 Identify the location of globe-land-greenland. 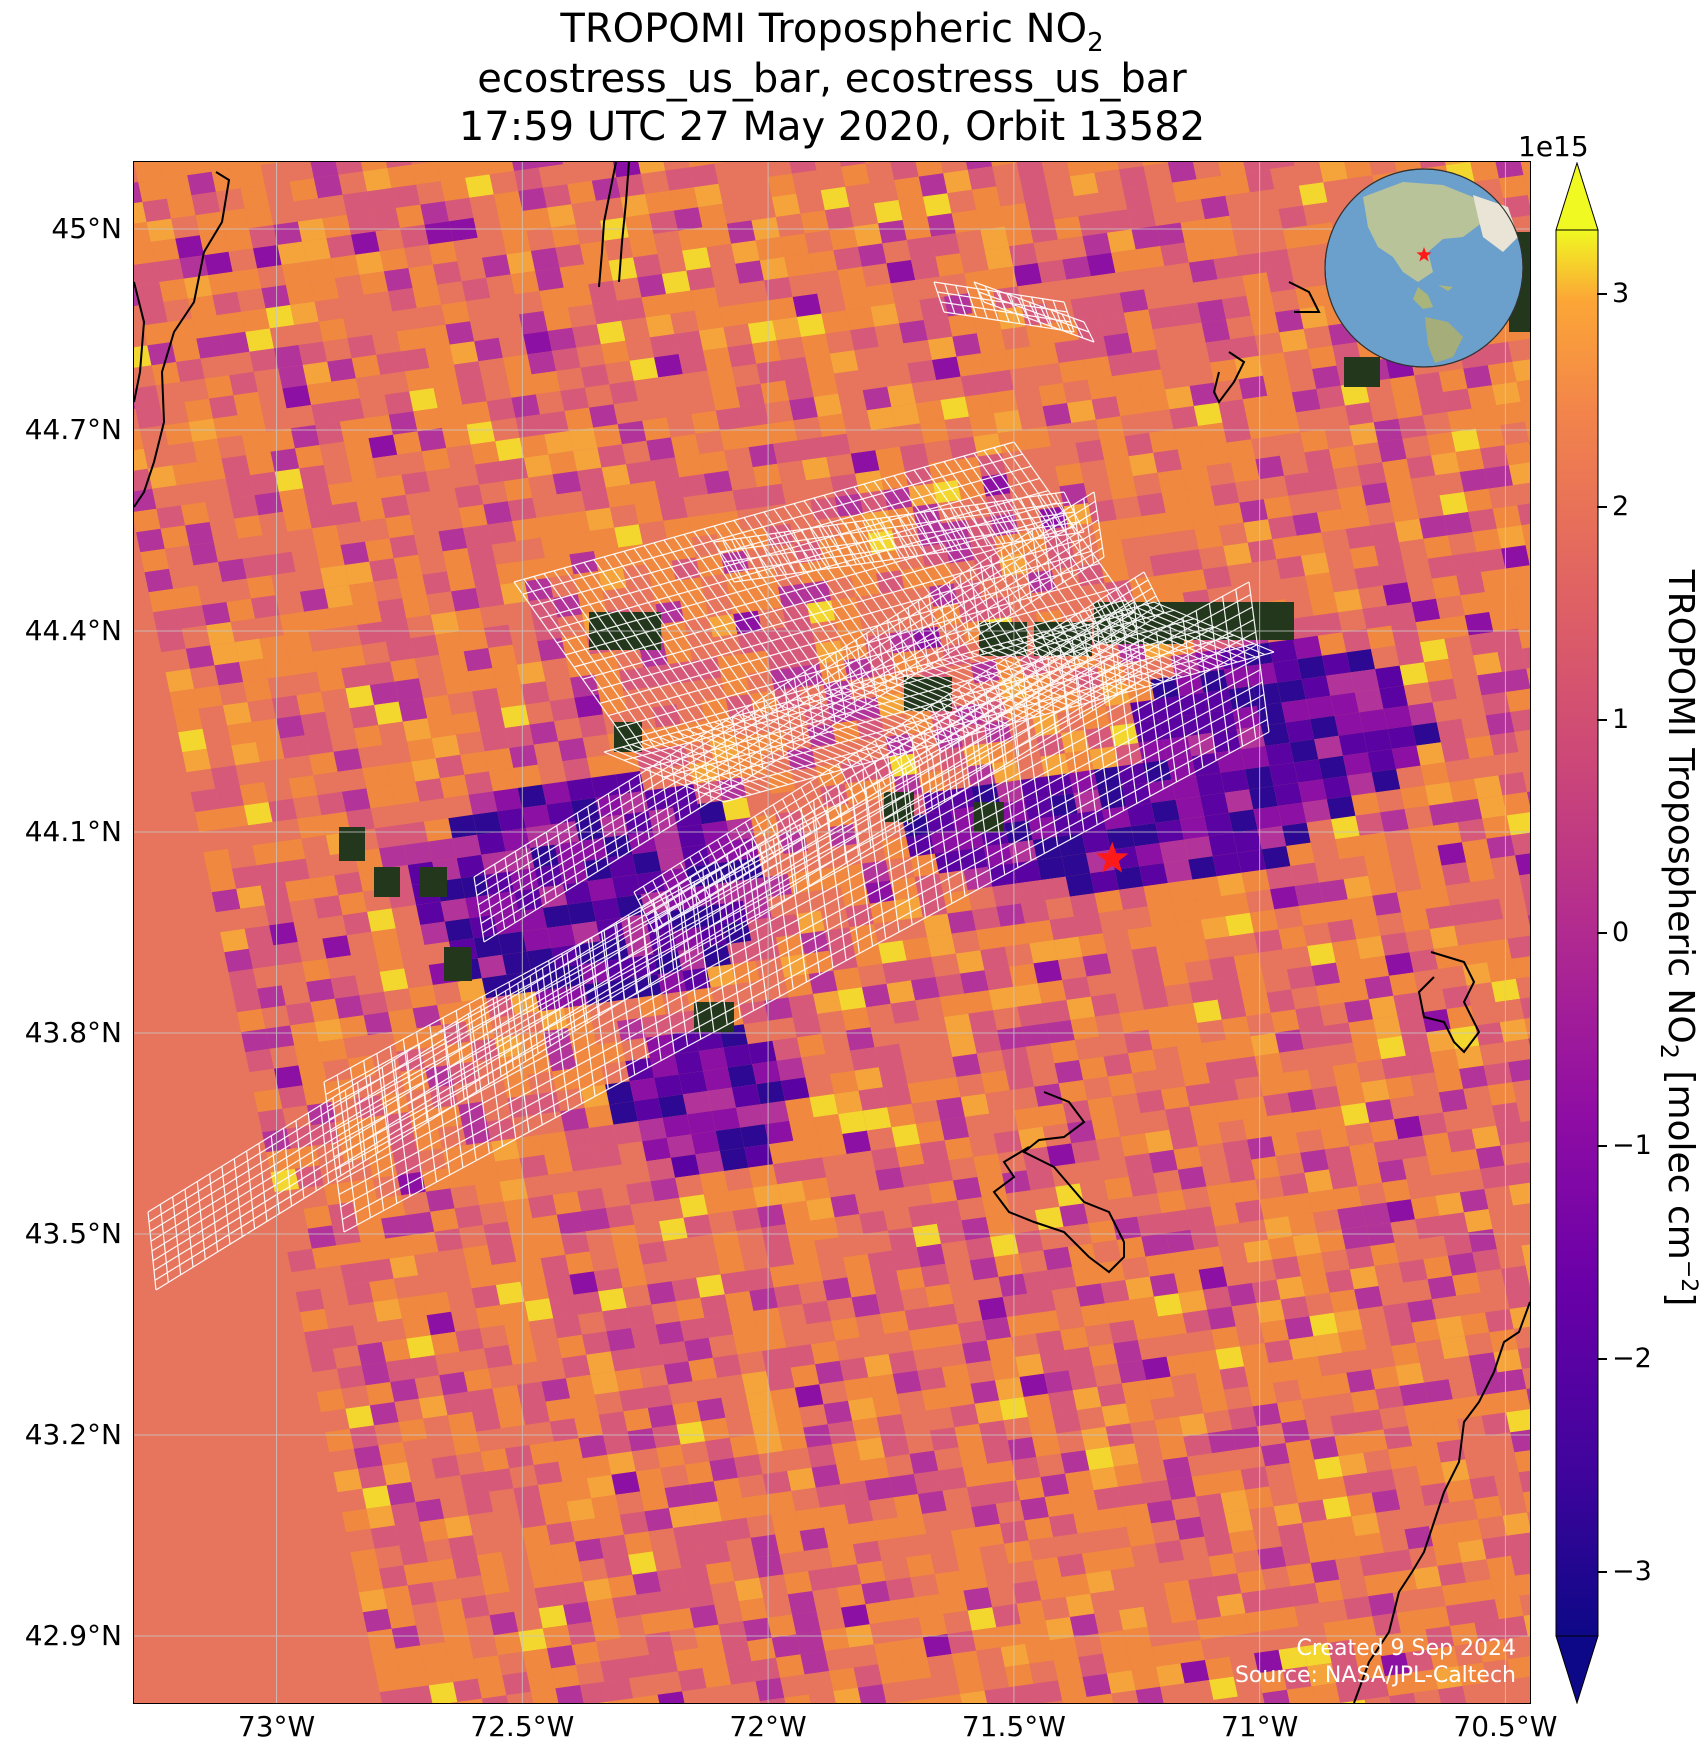
(1495, 223).